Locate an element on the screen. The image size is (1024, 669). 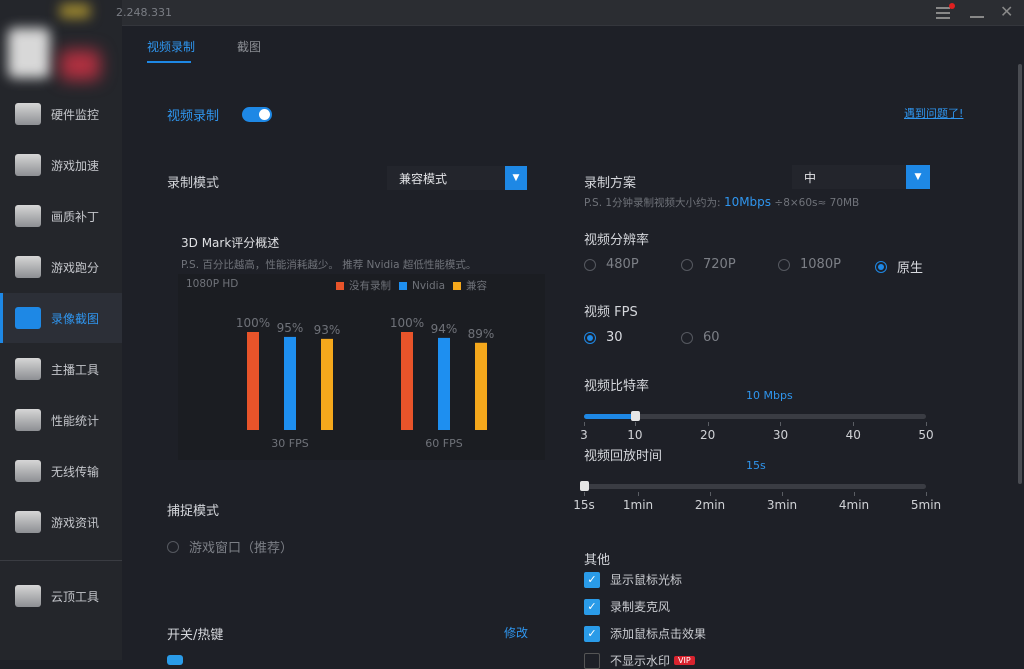
sidebar-item-3: 游戏跑分 is located at coordinates (61, 267).